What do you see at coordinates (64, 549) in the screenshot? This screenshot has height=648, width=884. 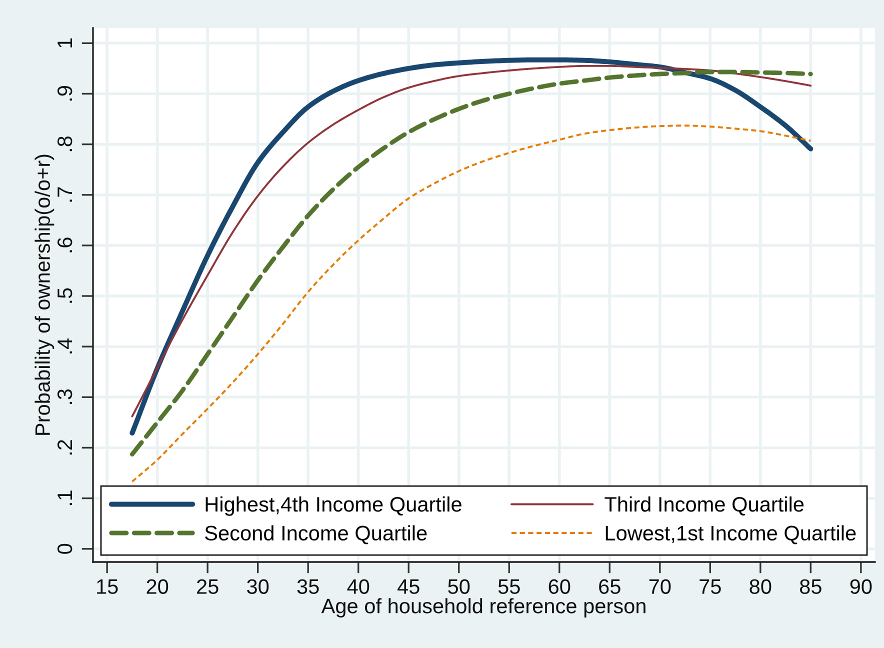 I see `y-tick-label: 0` at bounding box center [64, 549].